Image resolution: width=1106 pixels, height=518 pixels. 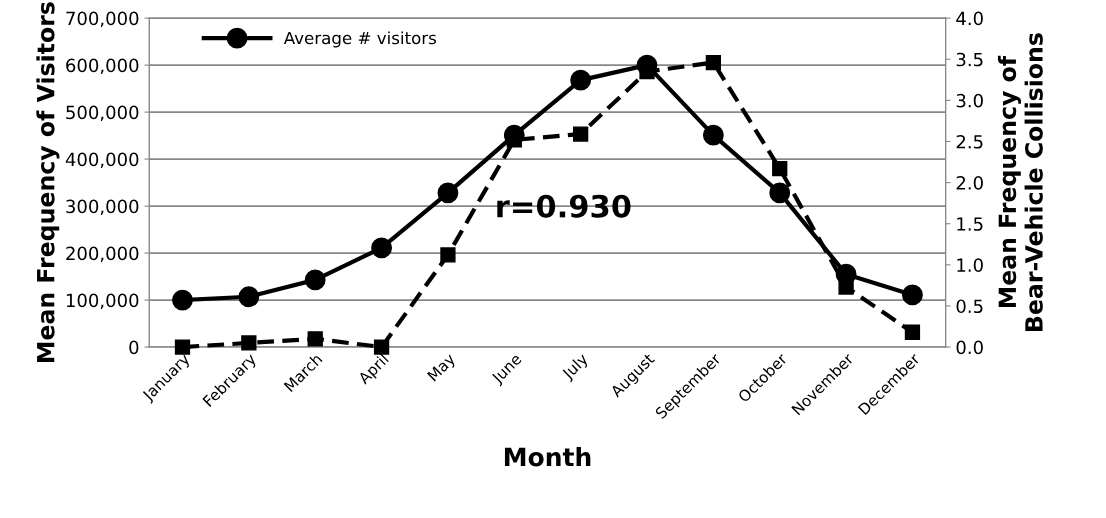 What do you see at coordinates (970, 224) in the screenshot?
I see `y2-tick-label: 1.5` at bounding box center [970, 224].